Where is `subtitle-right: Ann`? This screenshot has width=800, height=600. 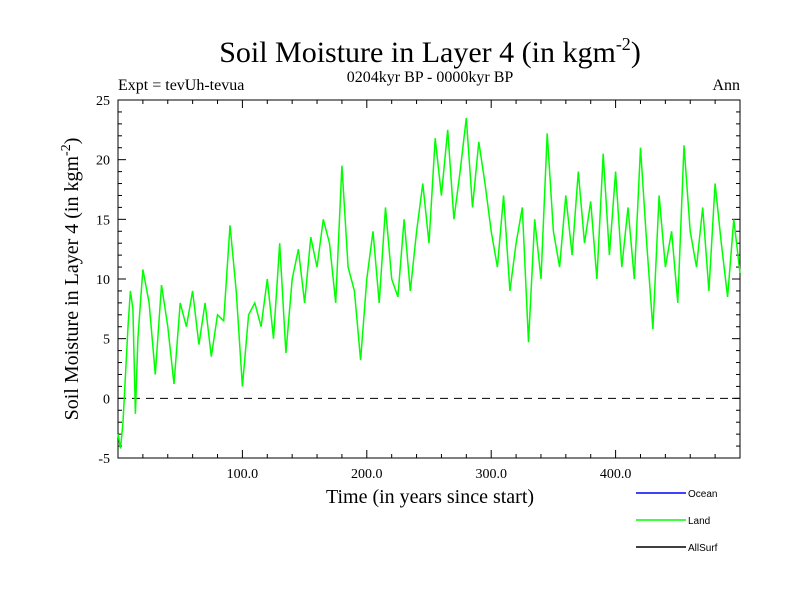
subtitle-right: Ann is located at coordinates (726, 85).